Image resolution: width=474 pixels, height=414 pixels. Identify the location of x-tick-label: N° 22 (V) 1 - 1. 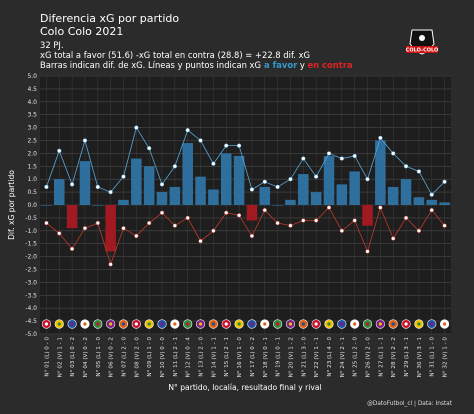
(317, 357).